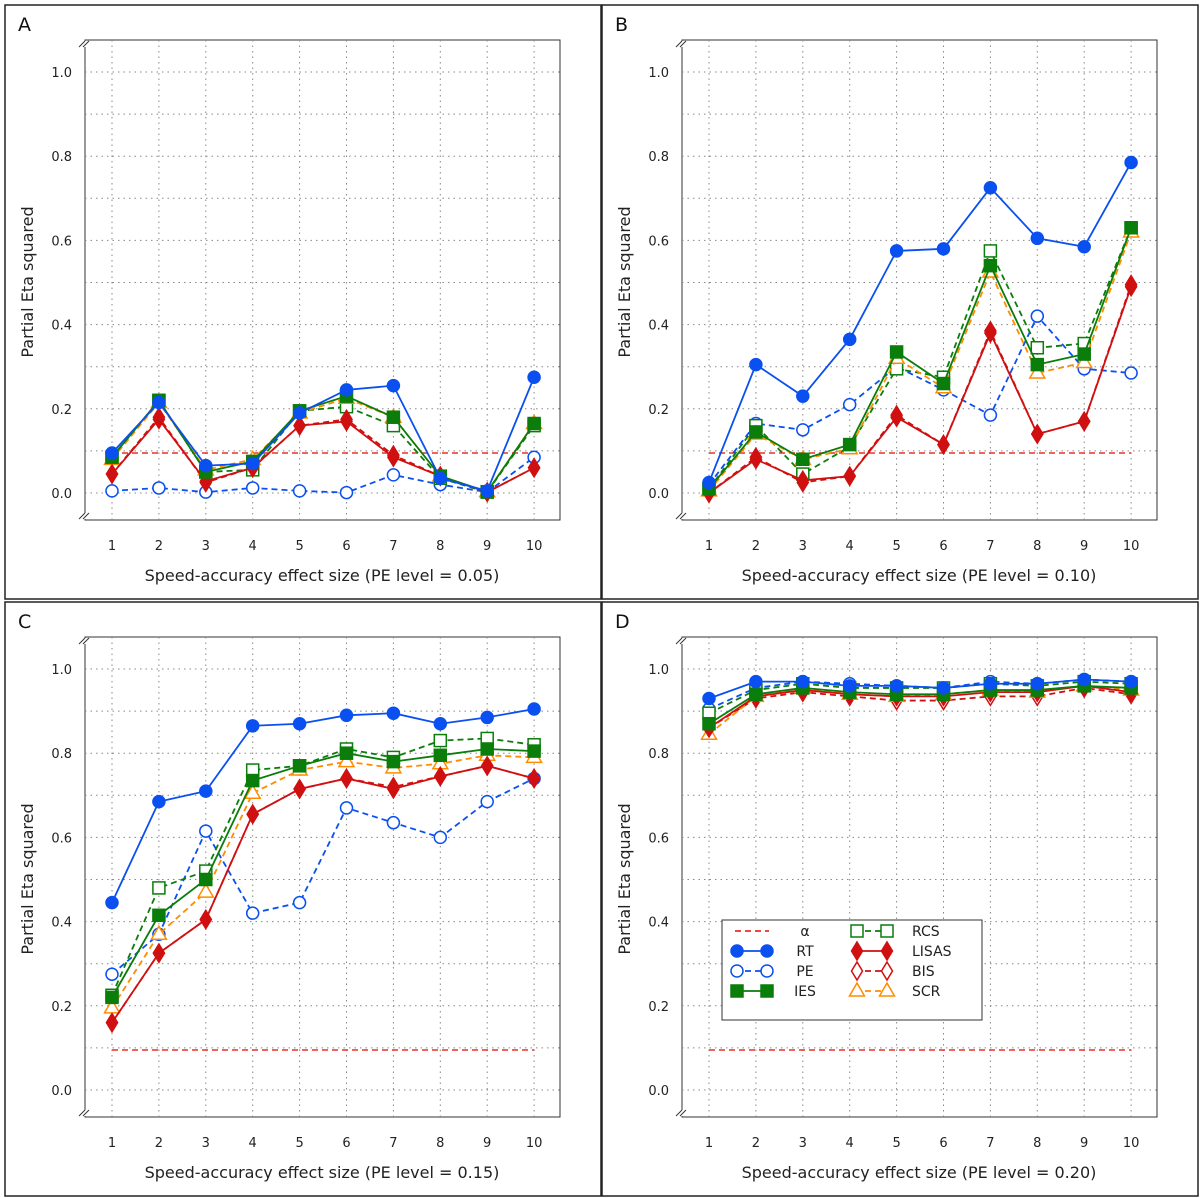 Image resolution: width=1200 pixels, height=1198 pixels. Describe the element at coordinates (804, 932) in the screenshot. I see `legend-label: α` at that location.